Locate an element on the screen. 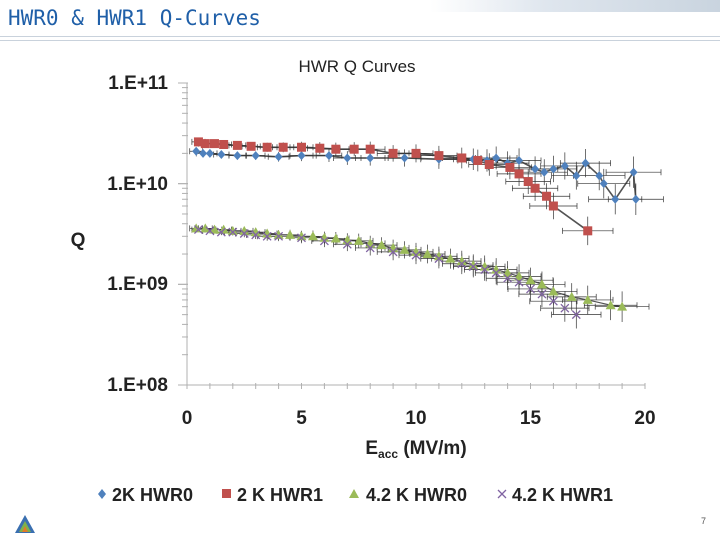  y-tick-label-1e9: 1.E+09 is located at coordinates (137, 284).